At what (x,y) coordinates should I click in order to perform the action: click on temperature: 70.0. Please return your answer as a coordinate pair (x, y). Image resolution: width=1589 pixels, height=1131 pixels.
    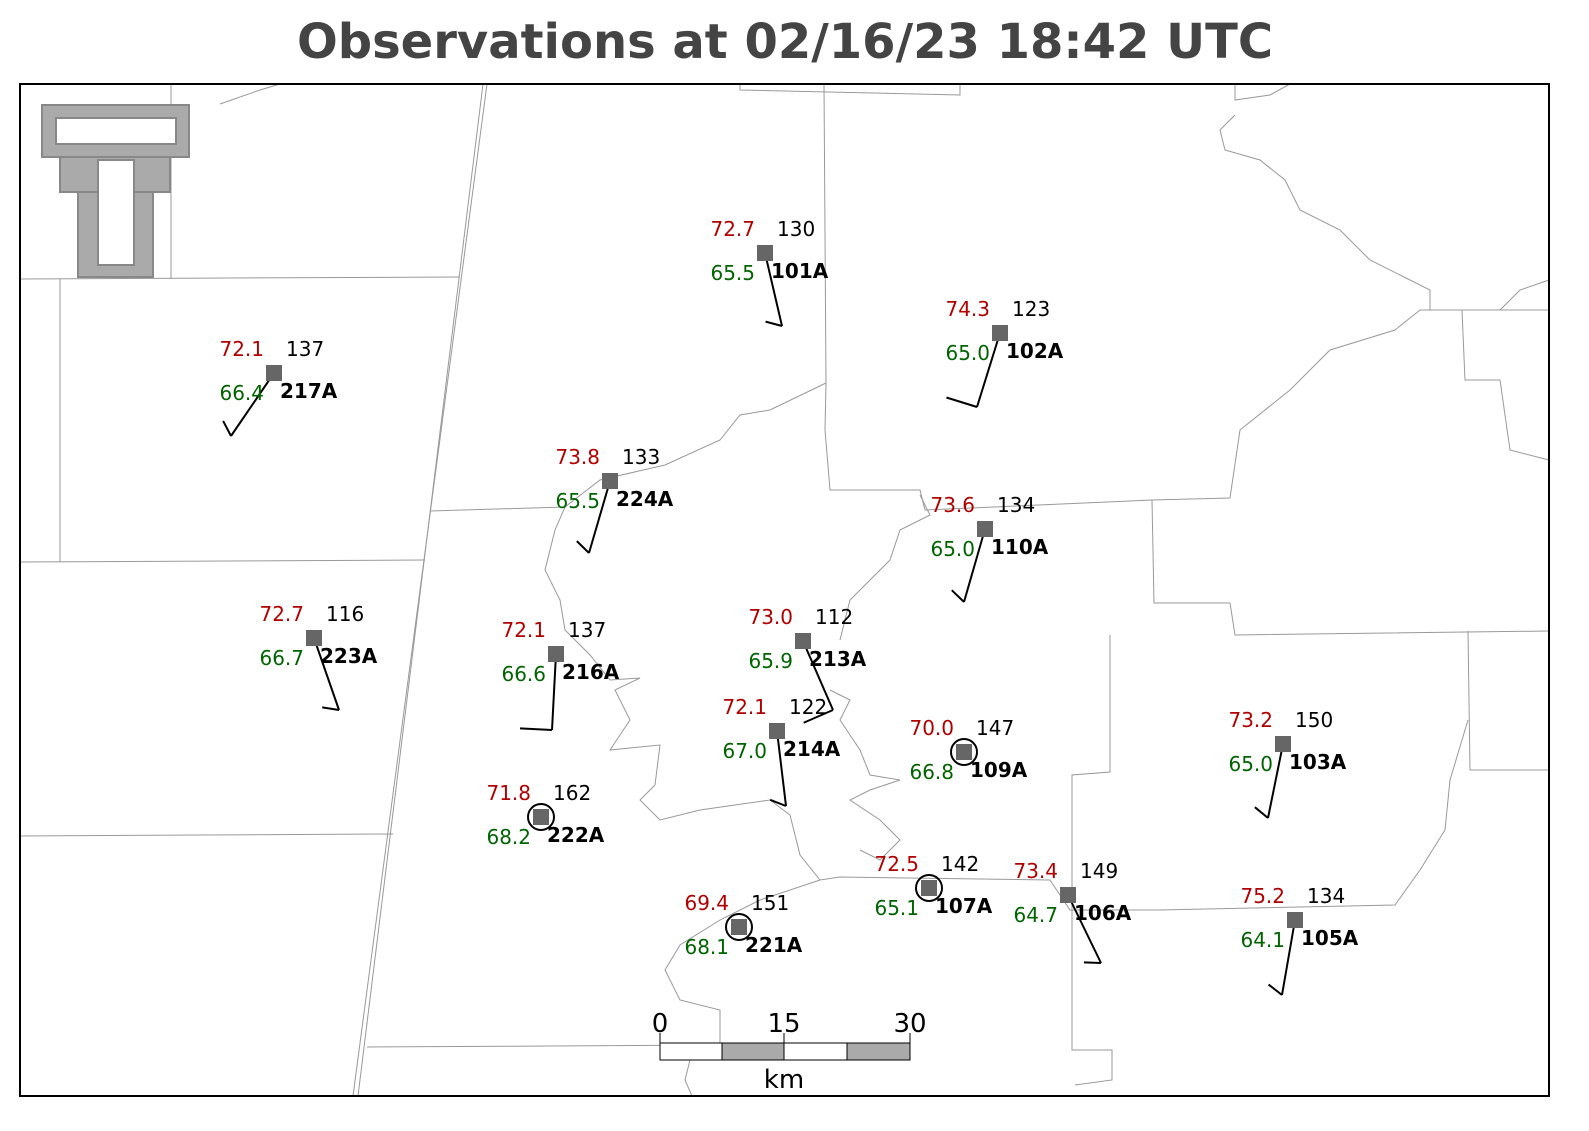
    Looking at the image, I should click on (931, 728).